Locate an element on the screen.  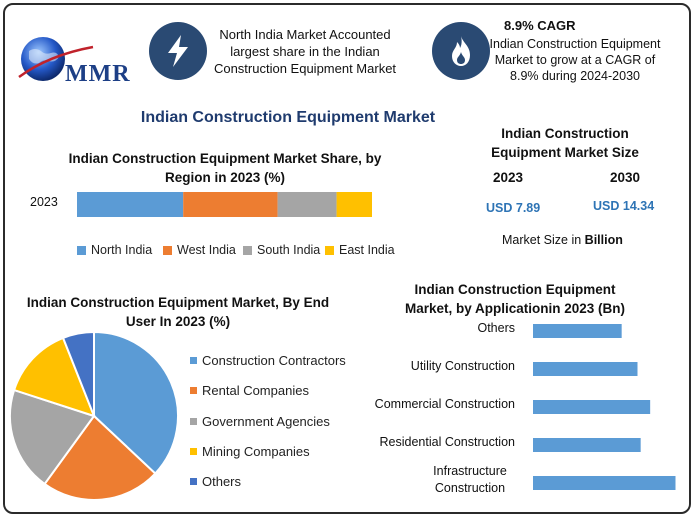
legend-label: West India is located at coordinates (206, 250).